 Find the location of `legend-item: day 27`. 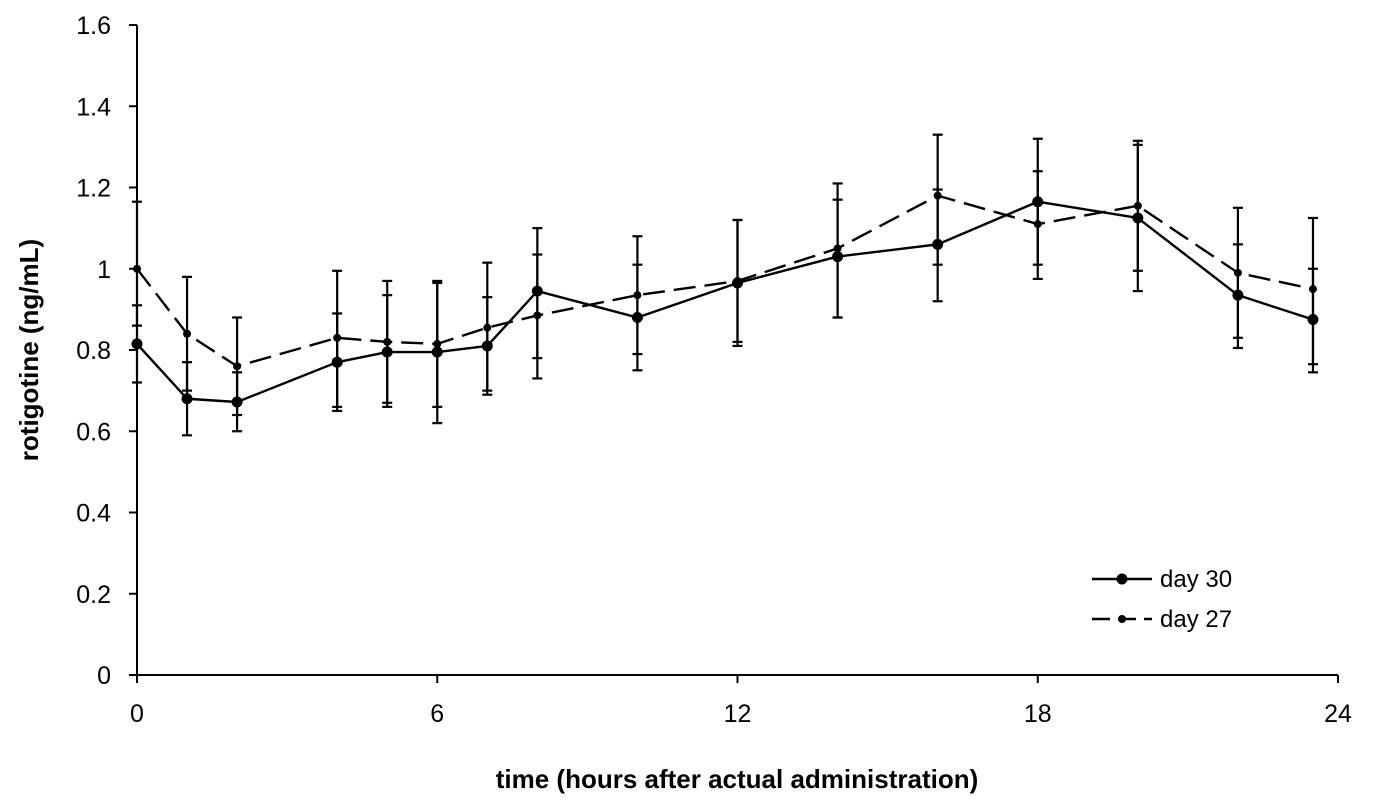

legend-item: day 27 is located at coordinates (1162, 619).